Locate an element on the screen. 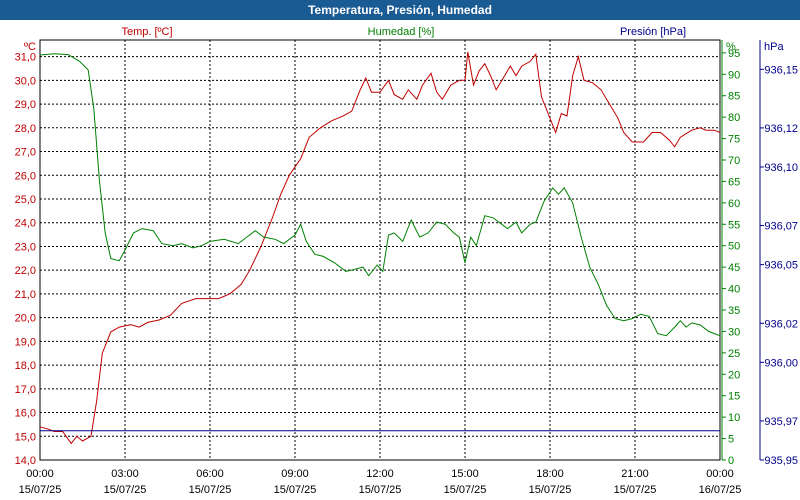 The image size is (800, 500). humidity-tick-label: 95 is located at coordinates (734, 54).